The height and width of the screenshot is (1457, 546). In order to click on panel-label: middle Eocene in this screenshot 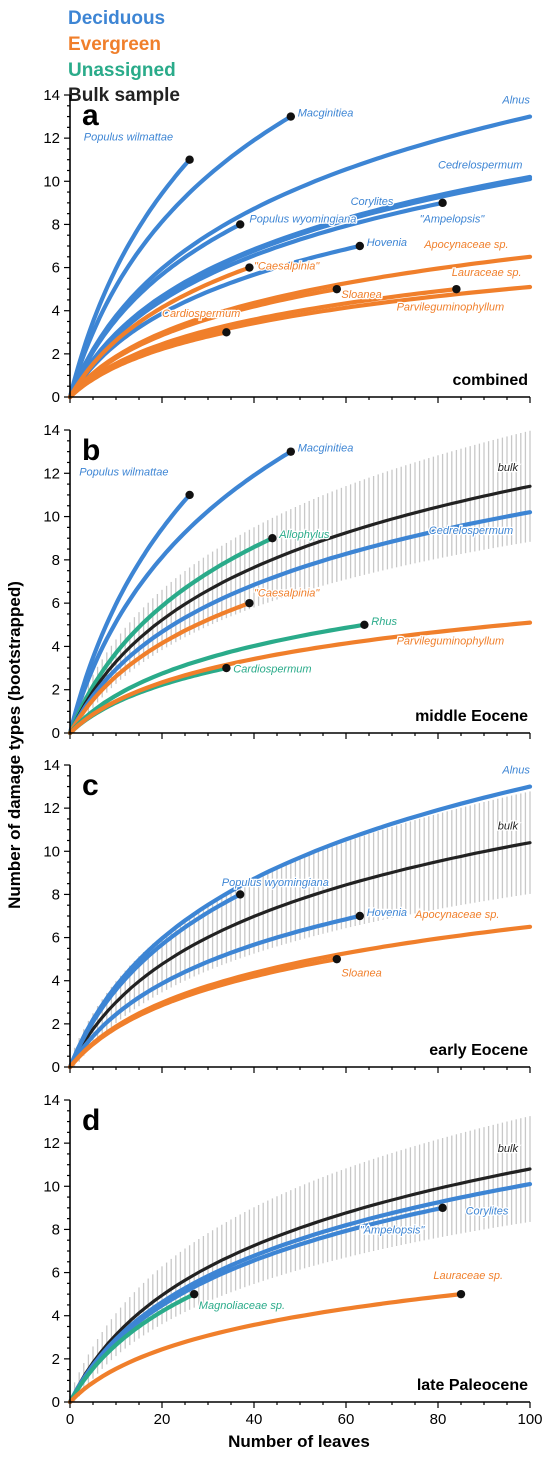, I will do `click(471, 716)`.